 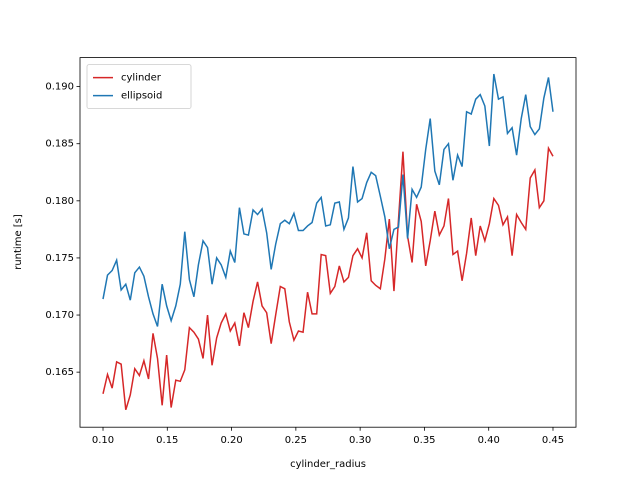 I want to click on x-tick-label: 0.45, so click(x=553, y=440).